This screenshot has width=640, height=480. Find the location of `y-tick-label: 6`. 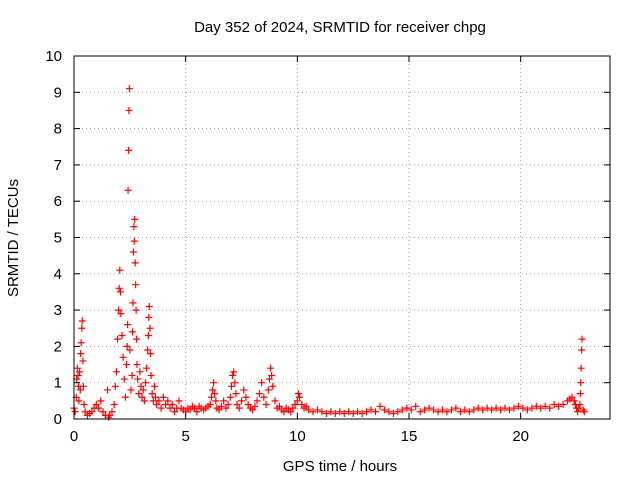

y-tick-label: 6 is located at coordinates (58, 201).